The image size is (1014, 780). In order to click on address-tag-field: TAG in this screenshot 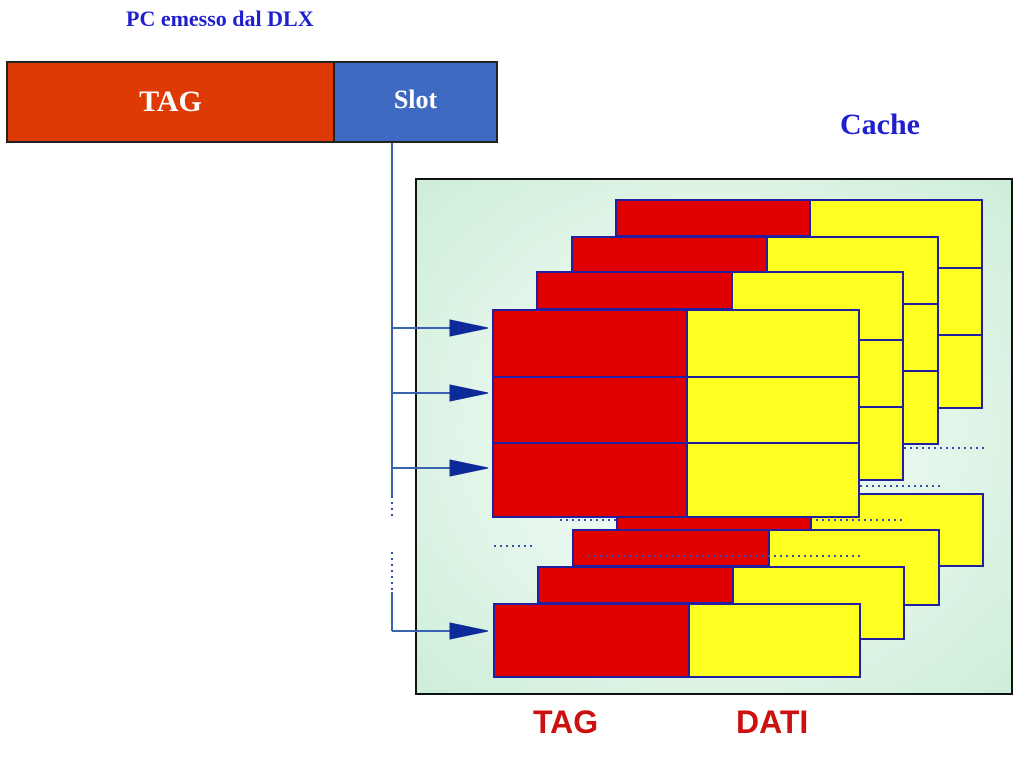, I will do `click(171, 102)`.